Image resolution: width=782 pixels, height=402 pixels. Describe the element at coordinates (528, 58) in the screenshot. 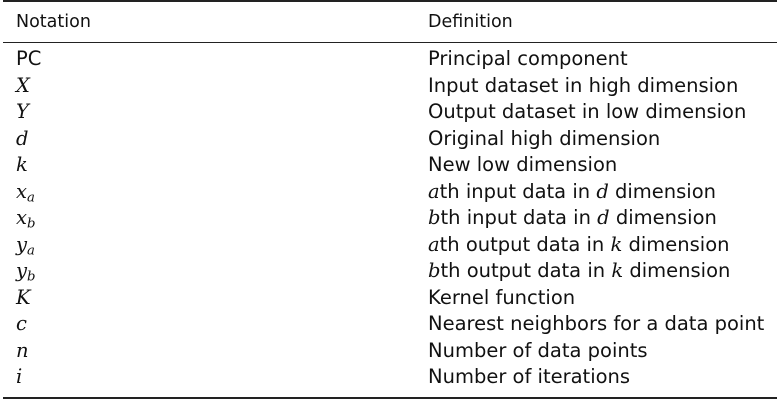

I see `notation-definition: Principal component` at that location.